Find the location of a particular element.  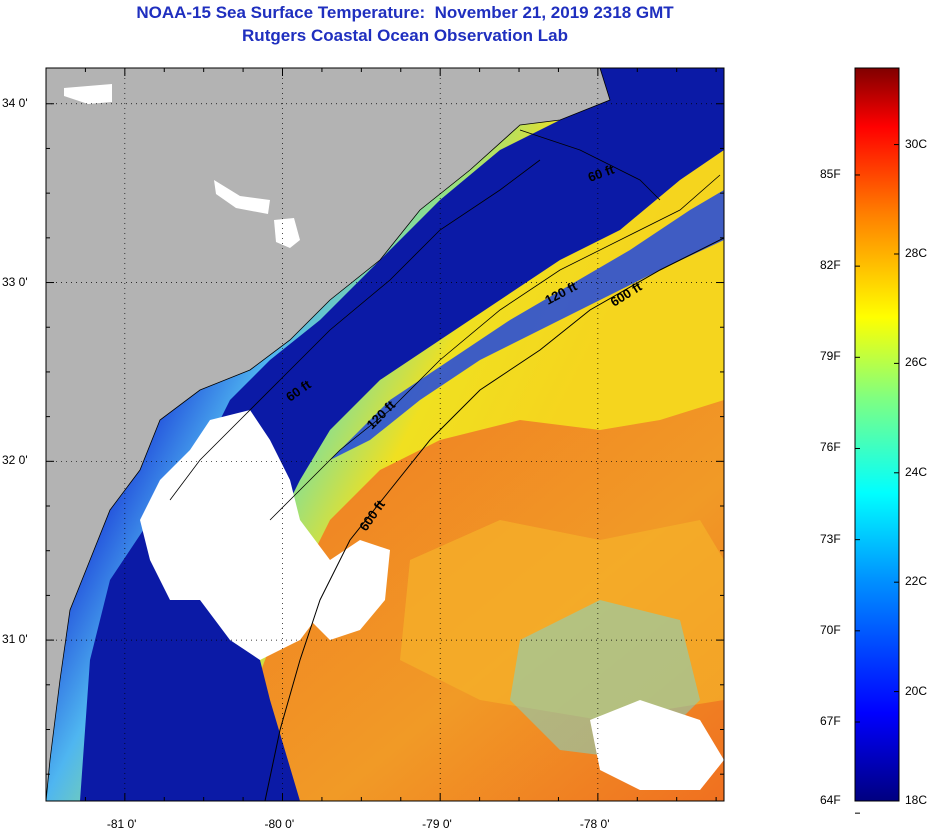

lon-tick-label: -80 0' is located at coordinates (279, 824).